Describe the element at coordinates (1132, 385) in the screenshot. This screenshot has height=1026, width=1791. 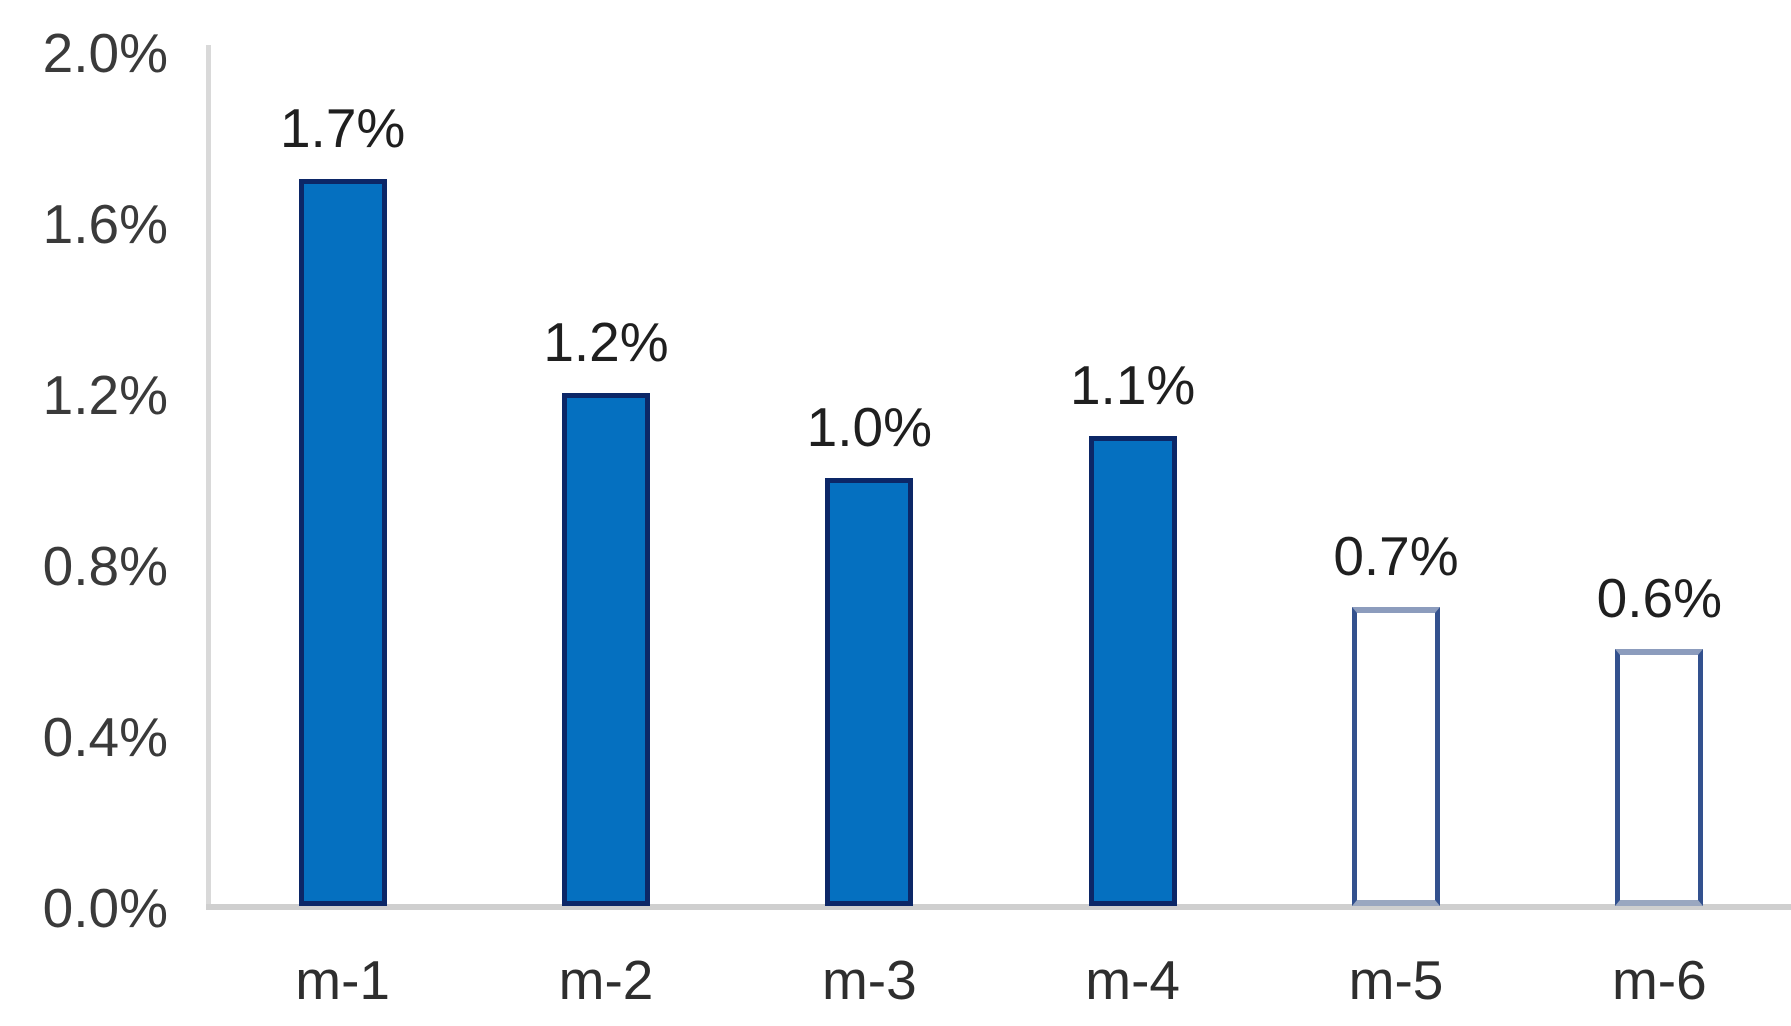
I see `bar-value-label: 1.1%` at that location.